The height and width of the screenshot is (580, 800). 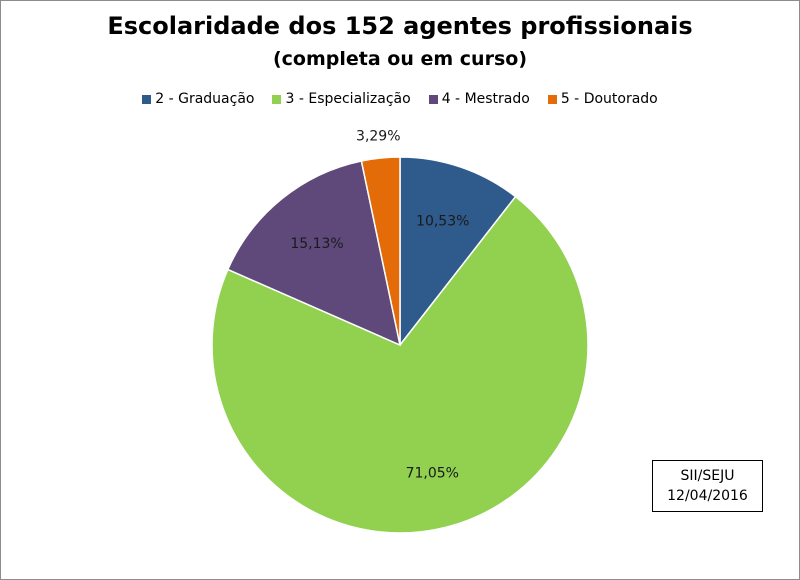 What do you see at coordinates (147, 99) in the screenshot?
I see `legend-swatch-graduacao` at bounding box center [147, 99].